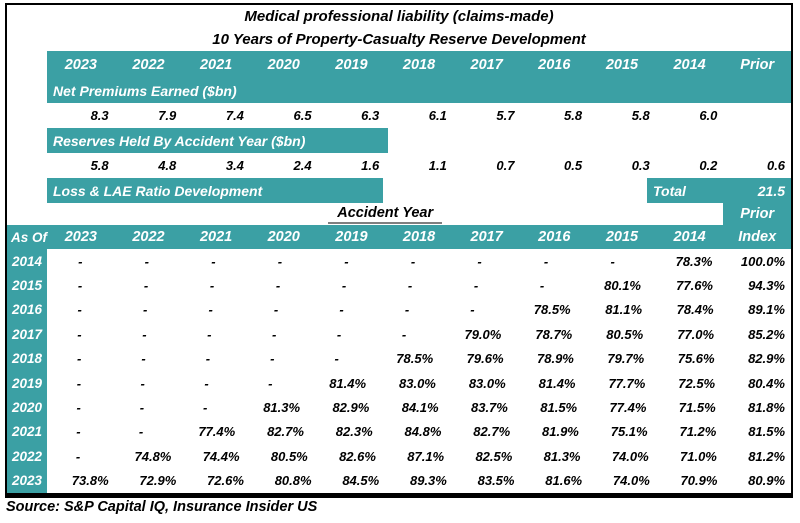 The image size is (800, 523). I want to click on value-cell: 4.8, so click(167, 165).